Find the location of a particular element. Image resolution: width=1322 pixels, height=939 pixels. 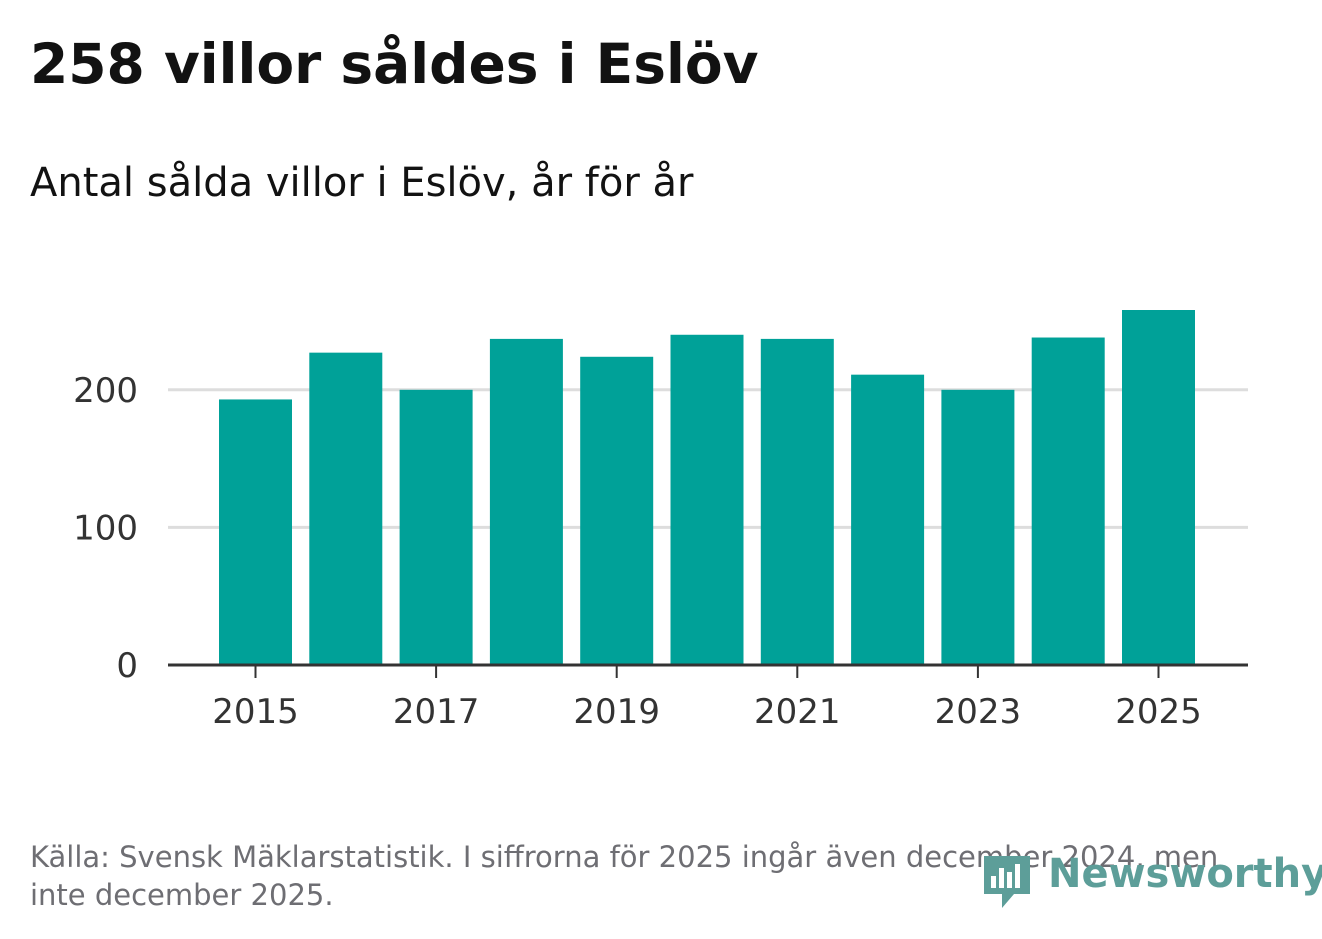

chart-title: 258 villor såldes i Eslöv is located at coordinates (394, 64).